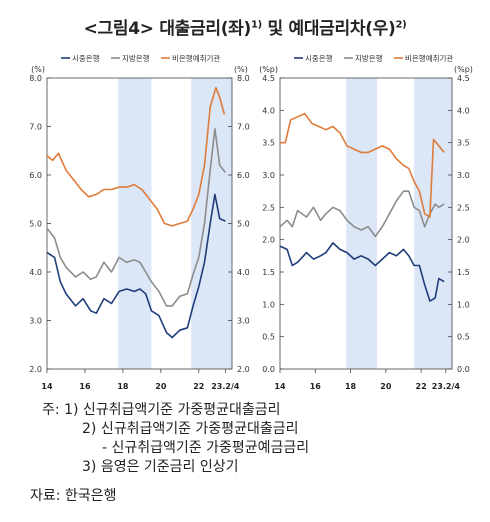 The width and height of the screenshot is (490, 522). Describe the element at coordinates (38, 69) in the screenshot. I see `unit-label-left: (%)` at that location.